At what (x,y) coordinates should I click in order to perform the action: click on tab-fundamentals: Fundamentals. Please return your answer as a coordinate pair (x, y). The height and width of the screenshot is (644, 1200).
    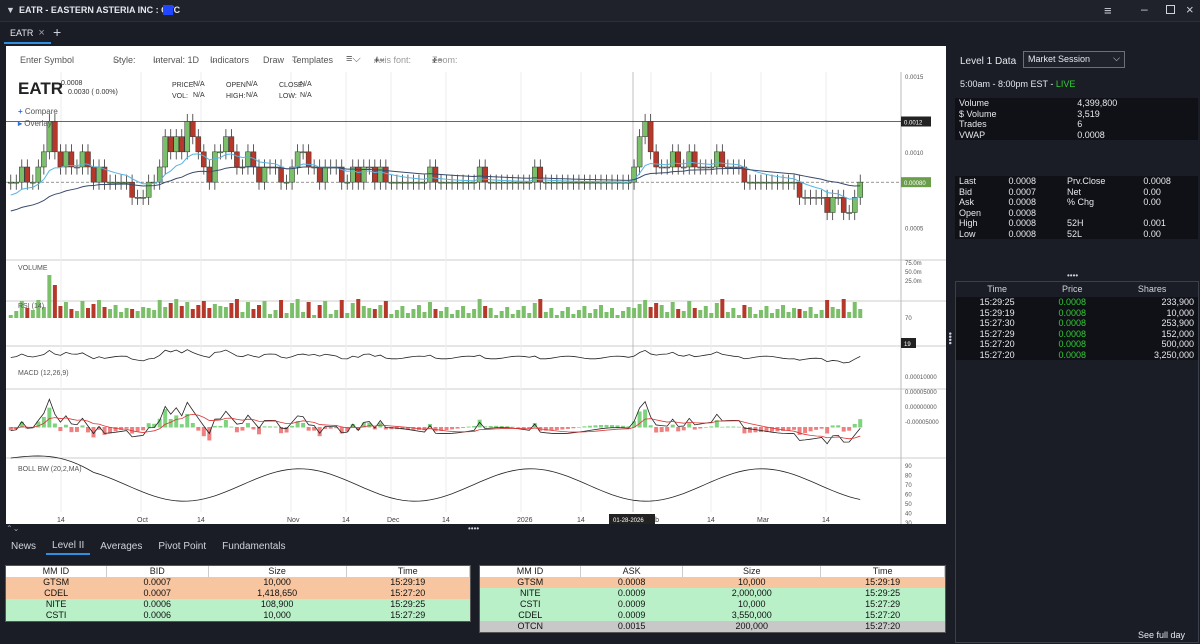
    Looking at the image, I should click on (254, 546).